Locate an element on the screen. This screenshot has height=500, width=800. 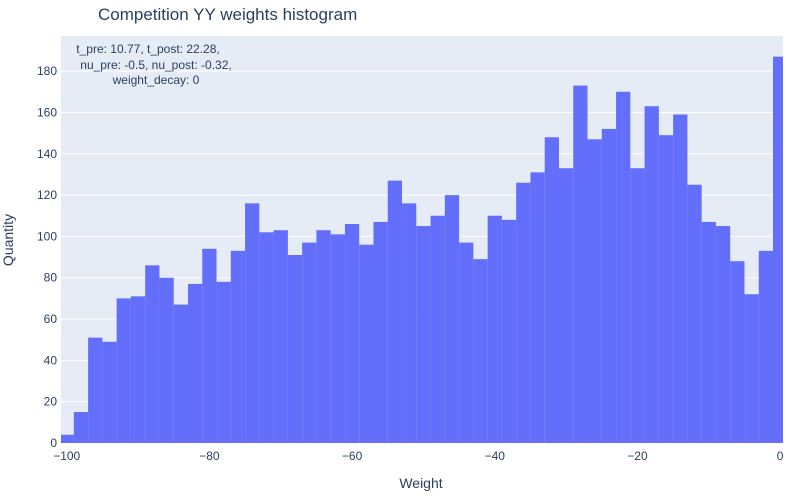
chart-title: Competition YY weights histogram is located at coordinates (227, 14).